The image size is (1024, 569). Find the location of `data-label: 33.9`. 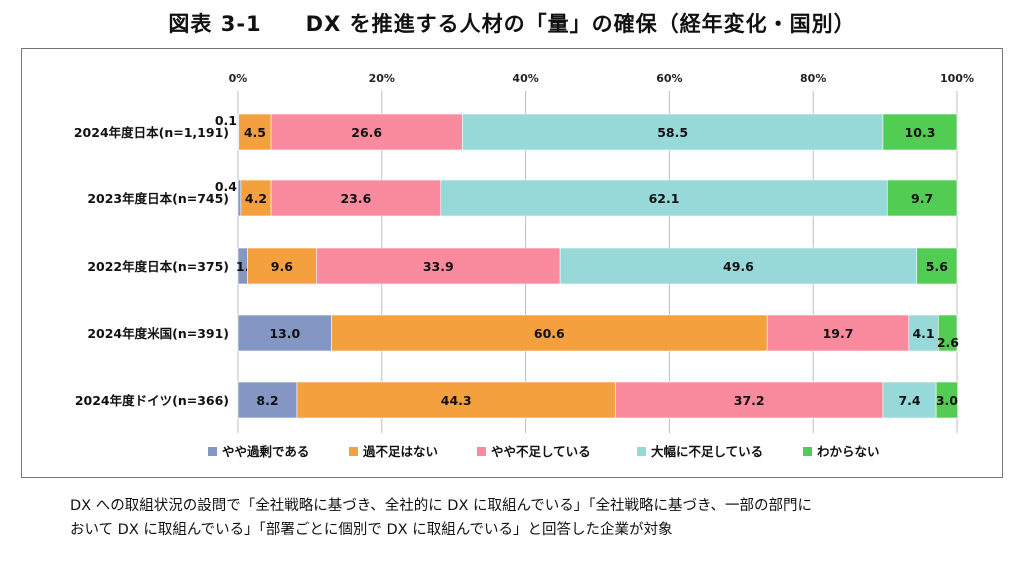

data-label: 33.9 is located at coordinates (438, 266).